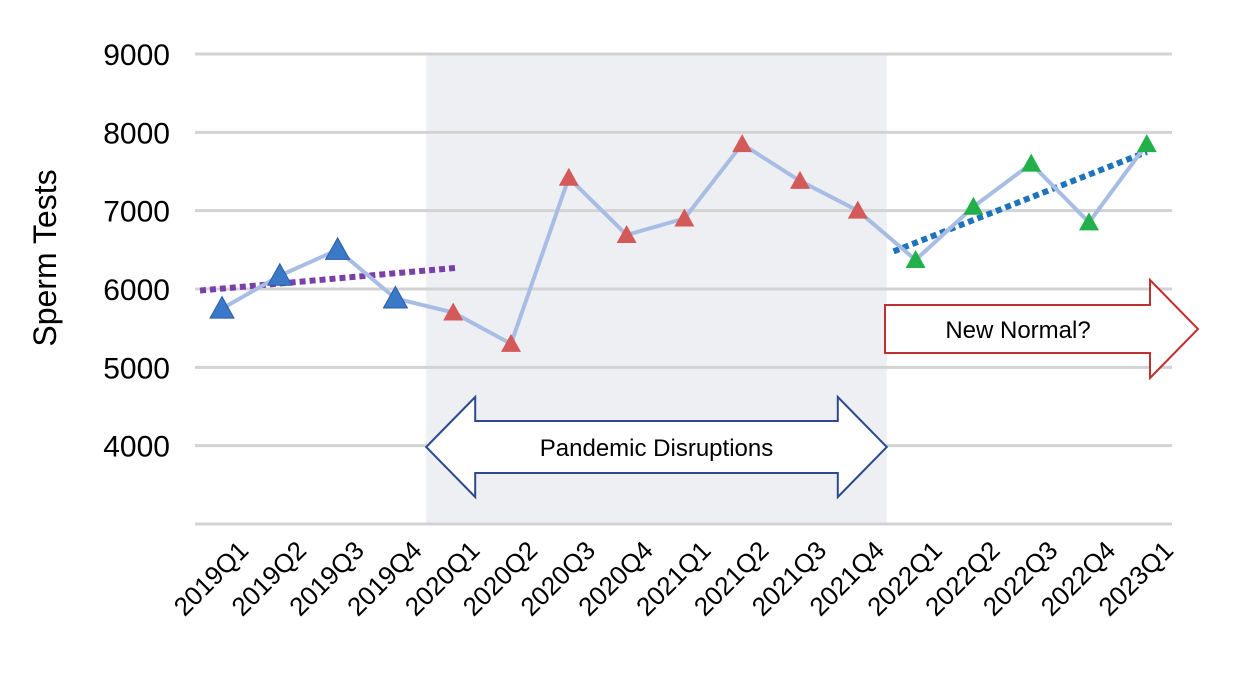  What do you see at coordinates (45, 257) in the screenshot?
I see `y-axis-label: Sperm Tests` at bounding box center [45, 257].